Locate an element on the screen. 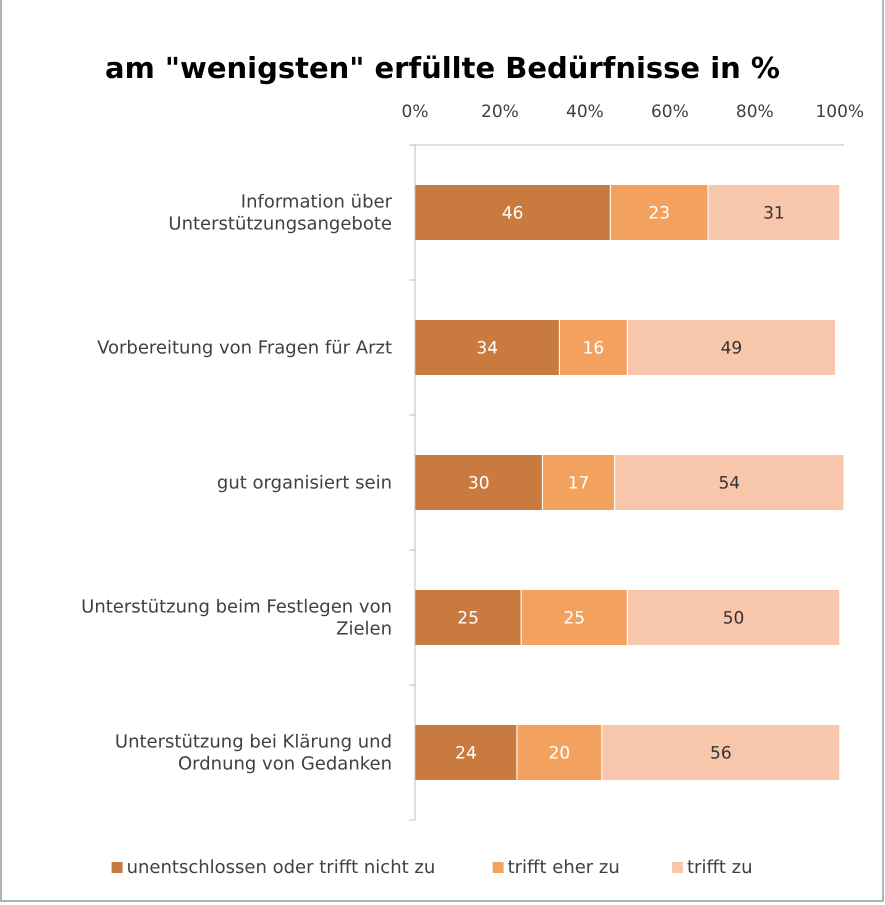  data-label: 30 is located at coordinates (479, 484).